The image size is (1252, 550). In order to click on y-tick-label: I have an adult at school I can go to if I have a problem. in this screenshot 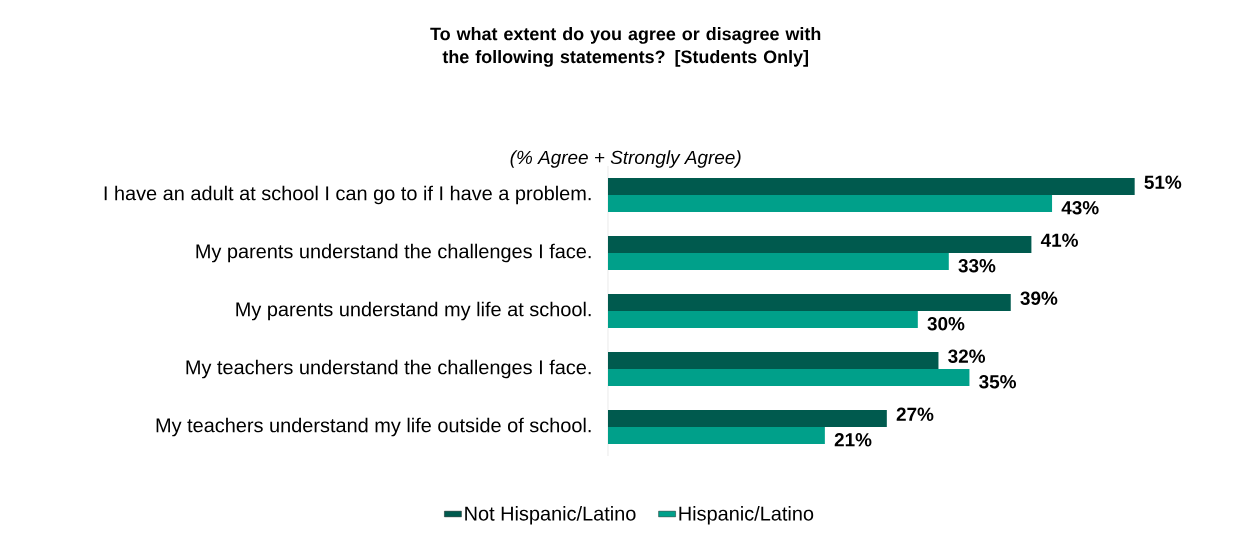, I will do `click(347, 195)`.